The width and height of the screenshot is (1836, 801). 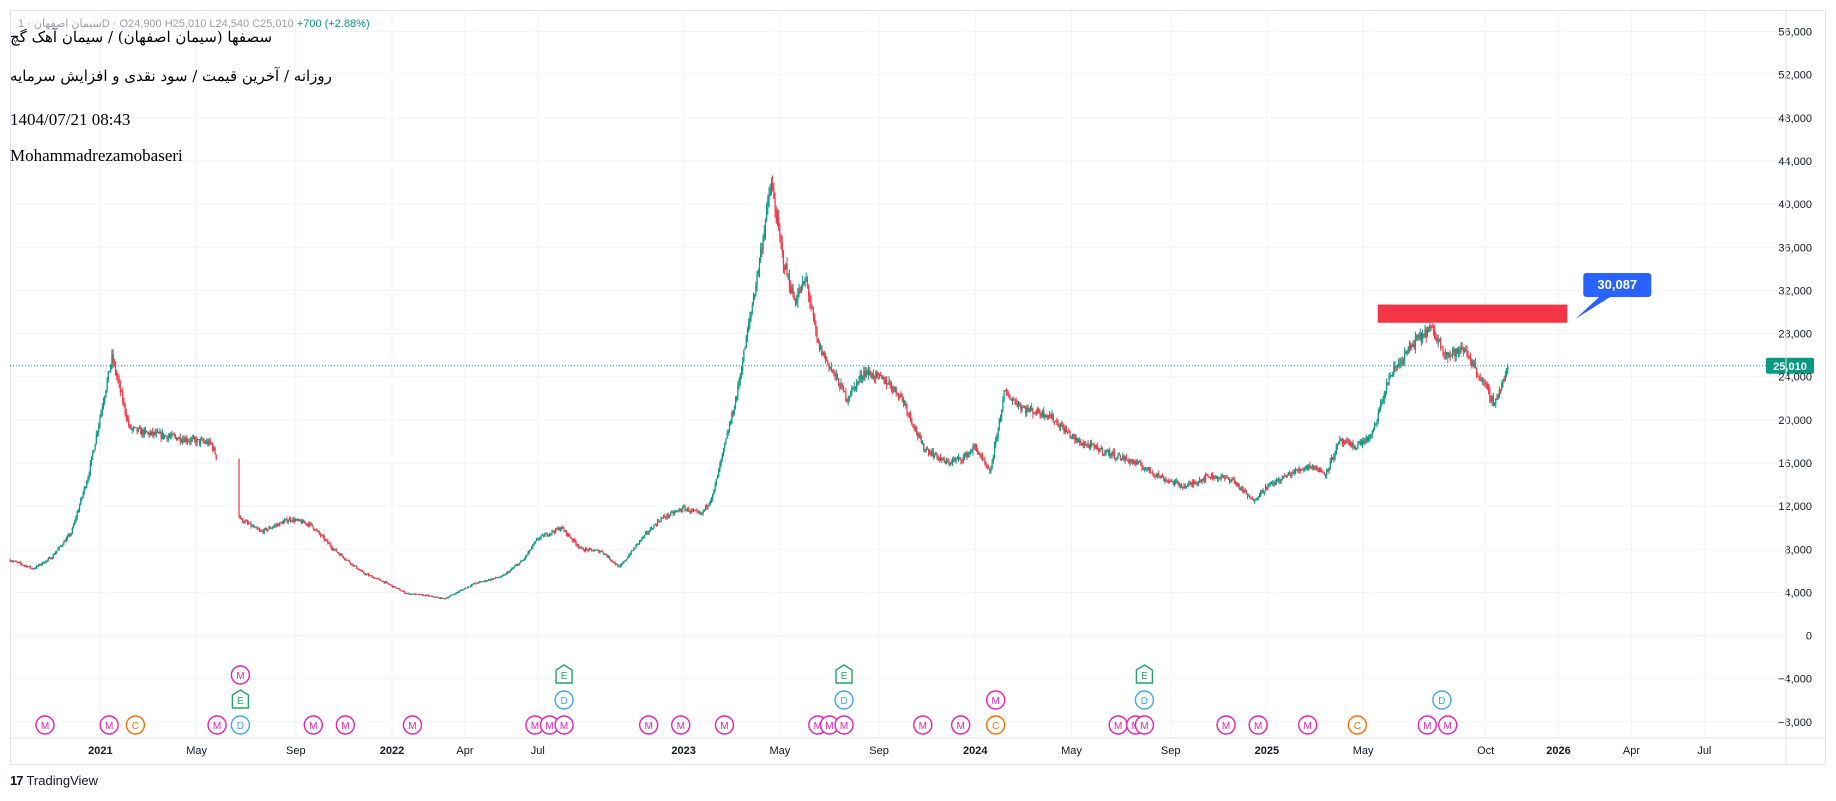 I want to click on event-circle-icon, so click(x=345, y=725).